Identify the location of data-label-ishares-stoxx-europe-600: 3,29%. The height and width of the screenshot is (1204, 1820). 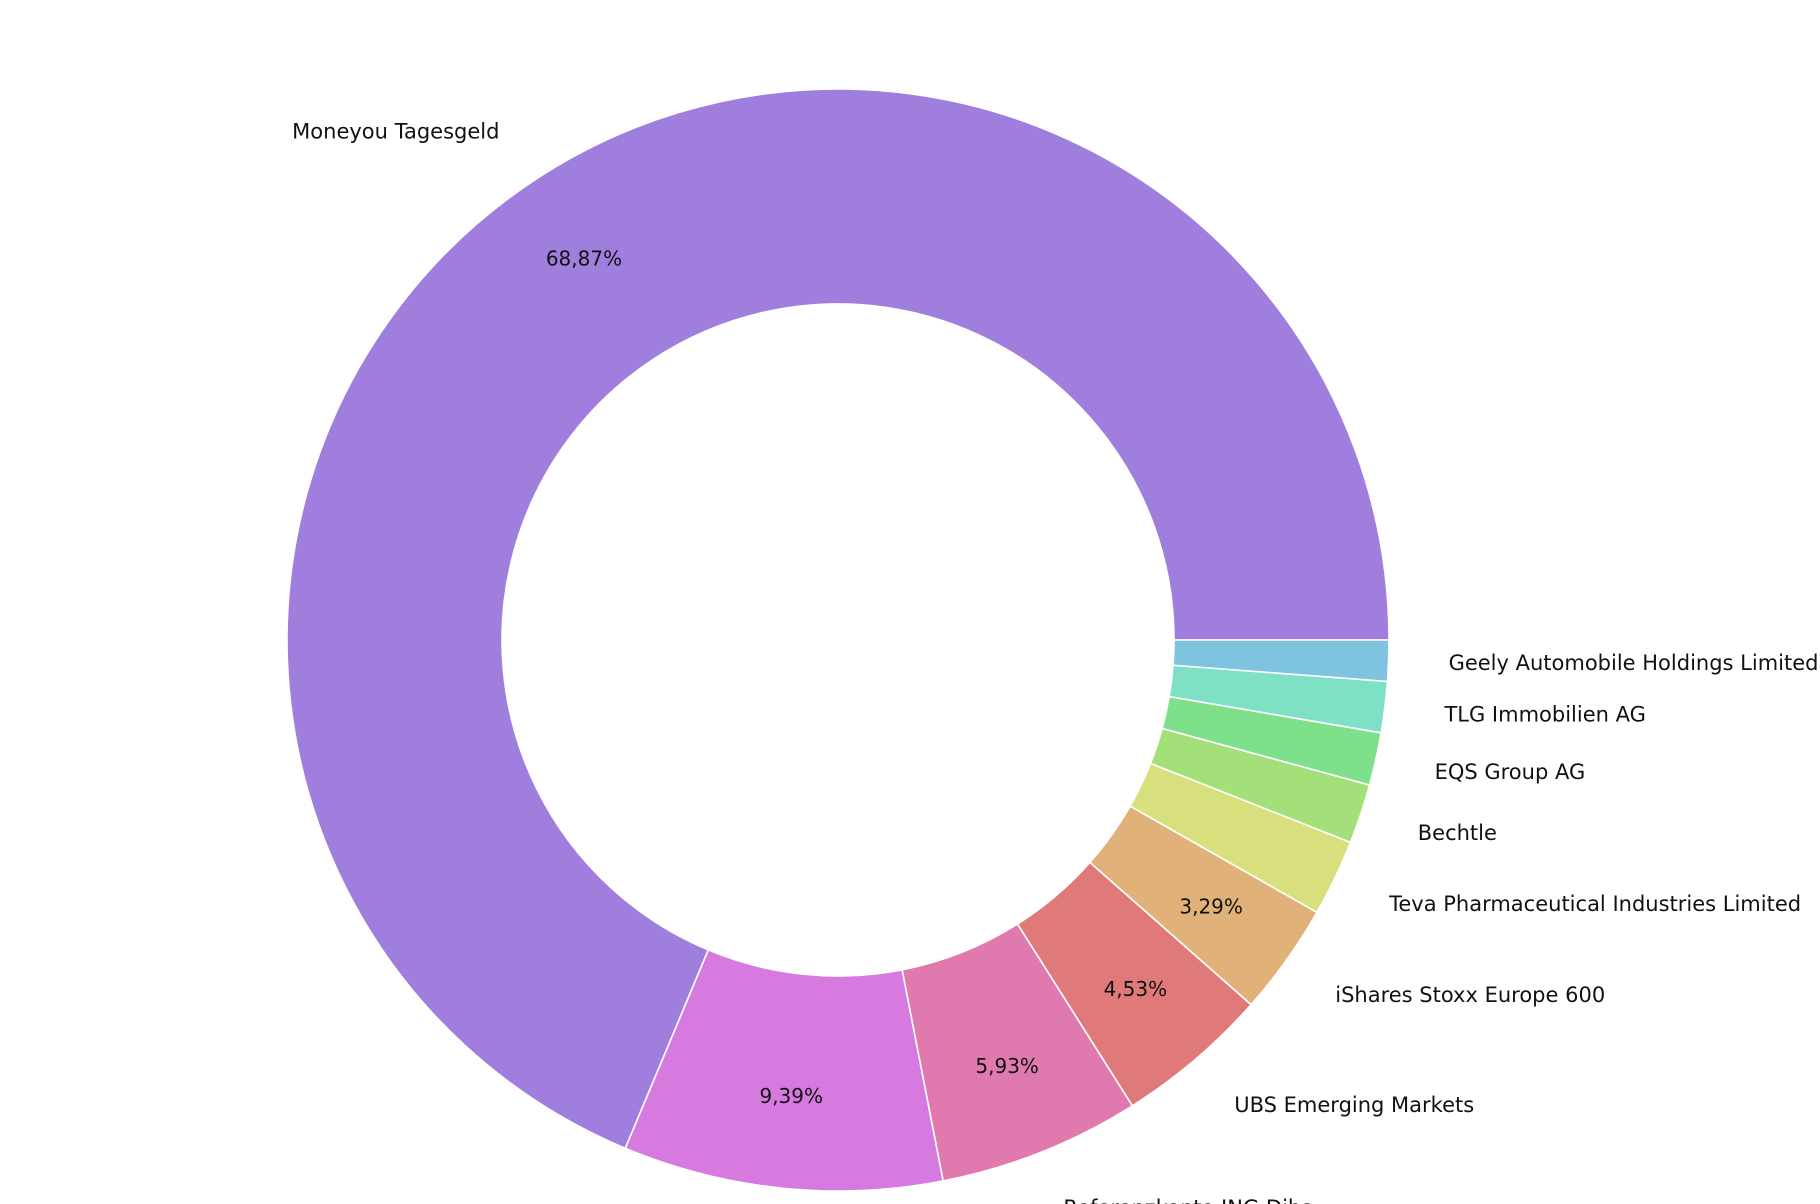
(1211, 906).